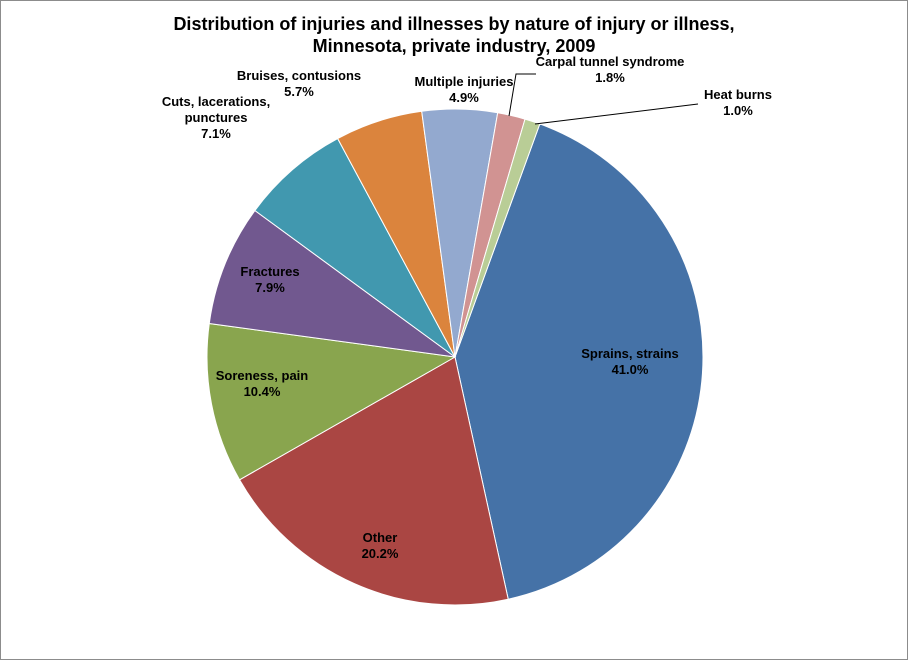 The width and height of the screenshot is (908, 660). I want to click on data-label-category: Sprains, strains, so click(630, 353).